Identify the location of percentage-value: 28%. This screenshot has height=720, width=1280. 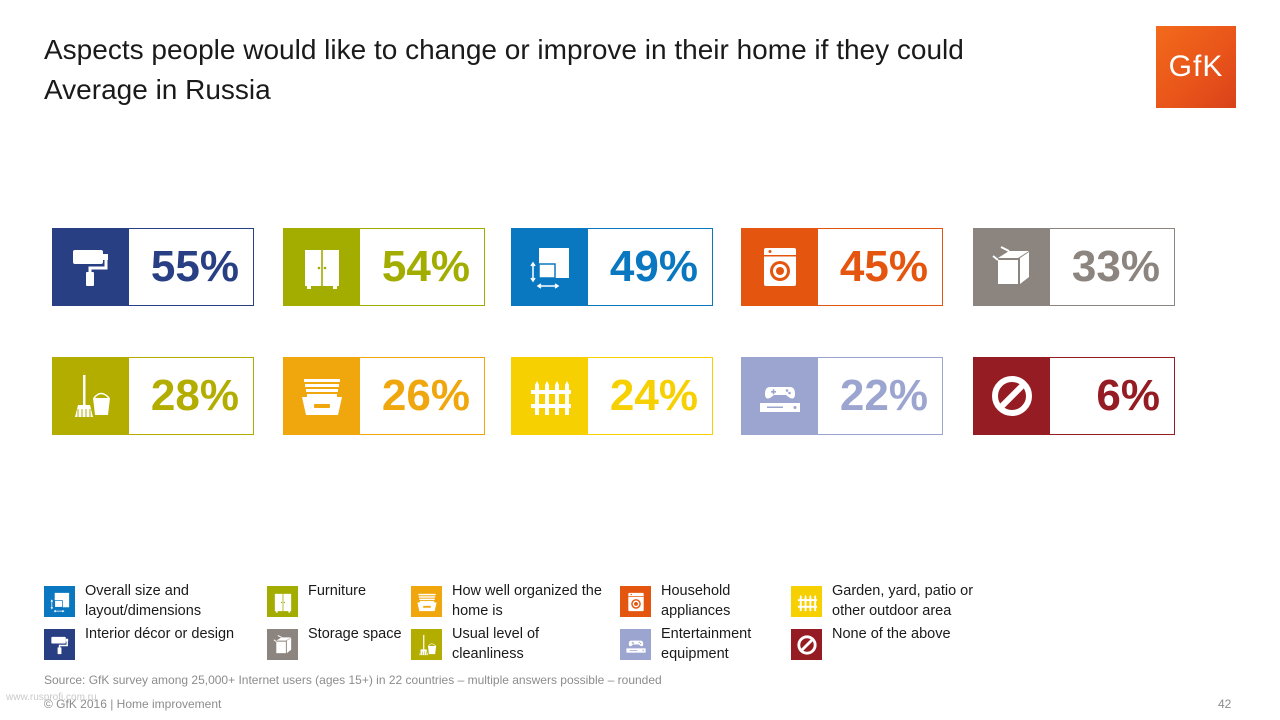
(194, 395).